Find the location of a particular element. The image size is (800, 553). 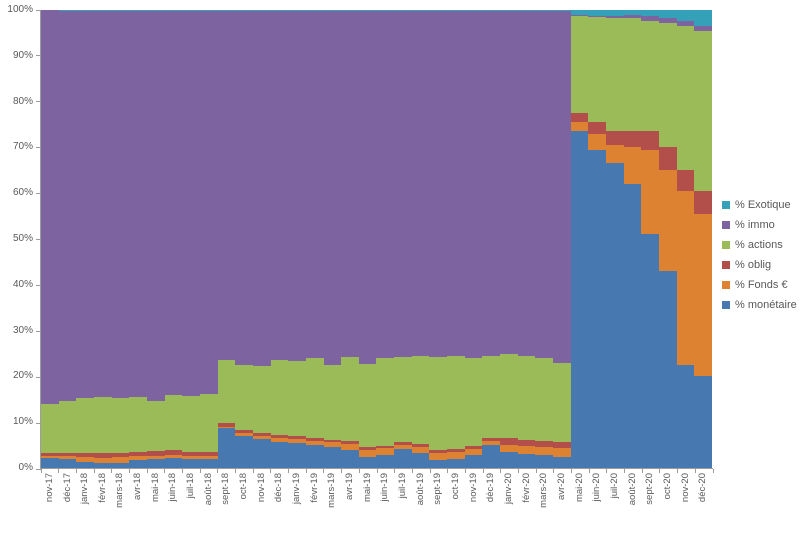

x-axis-ticks is located at coordinates (377, 471).